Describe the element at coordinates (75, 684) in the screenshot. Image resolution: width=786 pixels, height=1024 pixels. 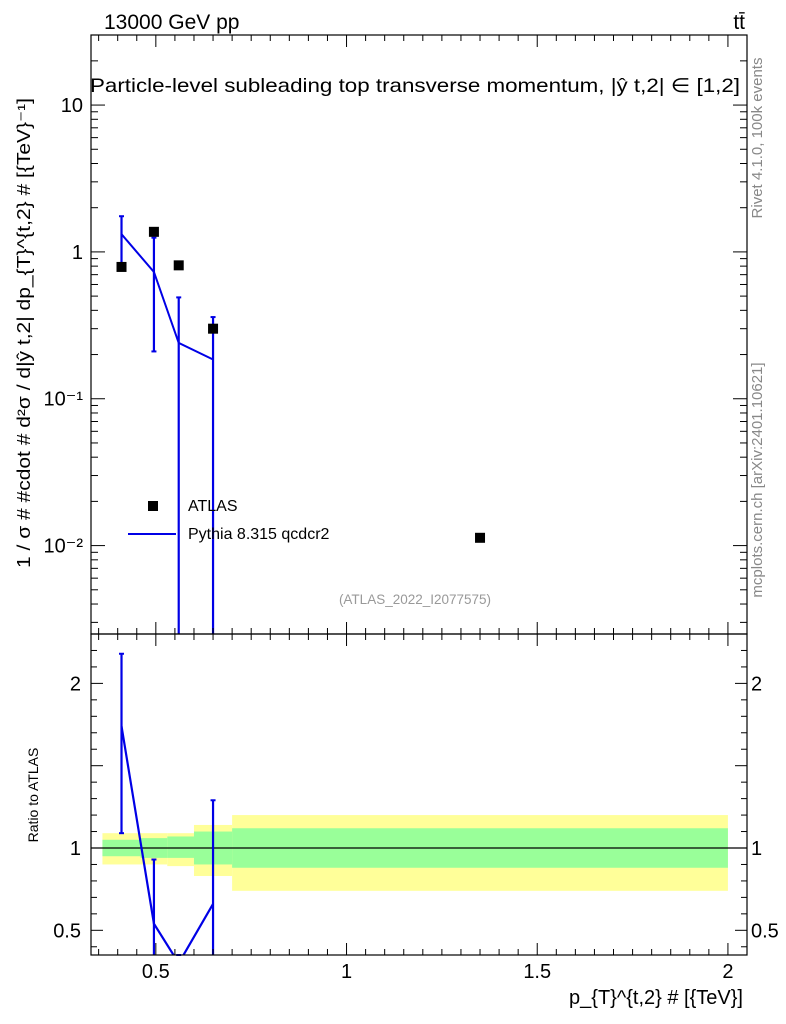
I see `ratio-y-tick-label: 2` at that location.